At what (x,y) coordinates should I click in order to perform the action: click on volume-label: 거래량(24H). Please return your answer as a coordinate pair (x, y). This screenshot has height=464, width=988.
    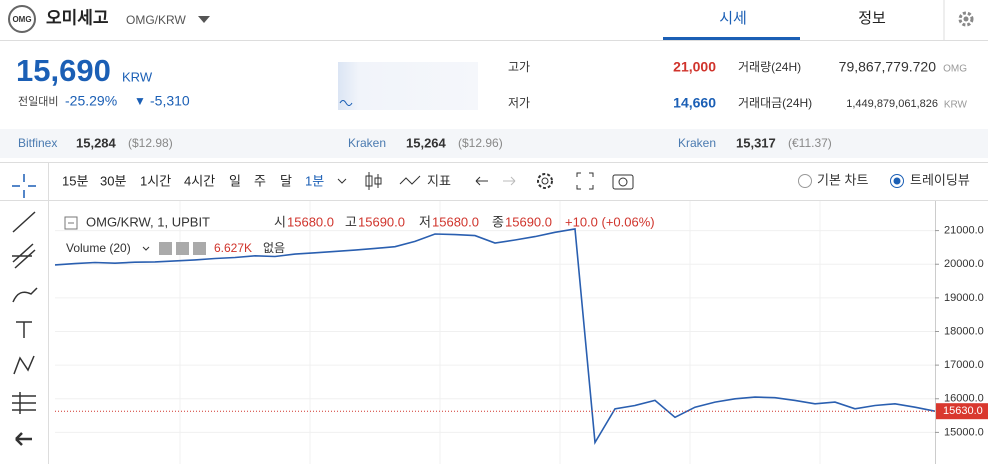
    Looking at the image, I should click on (769, 67).